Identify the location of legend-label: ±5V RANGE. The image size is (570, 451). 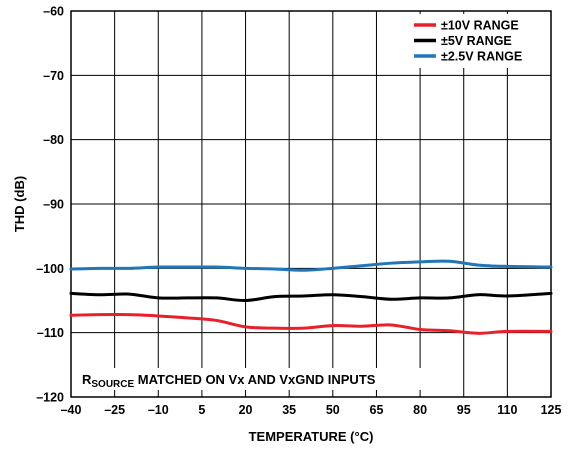
(476, 41).